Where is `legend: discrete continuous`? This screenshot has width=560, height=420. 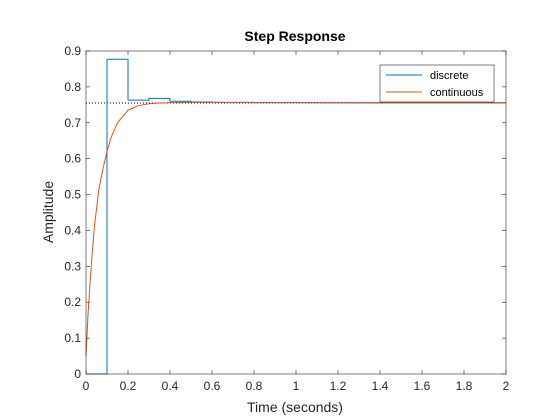
legend: discrete continuous is located at coordinates (437, 83).